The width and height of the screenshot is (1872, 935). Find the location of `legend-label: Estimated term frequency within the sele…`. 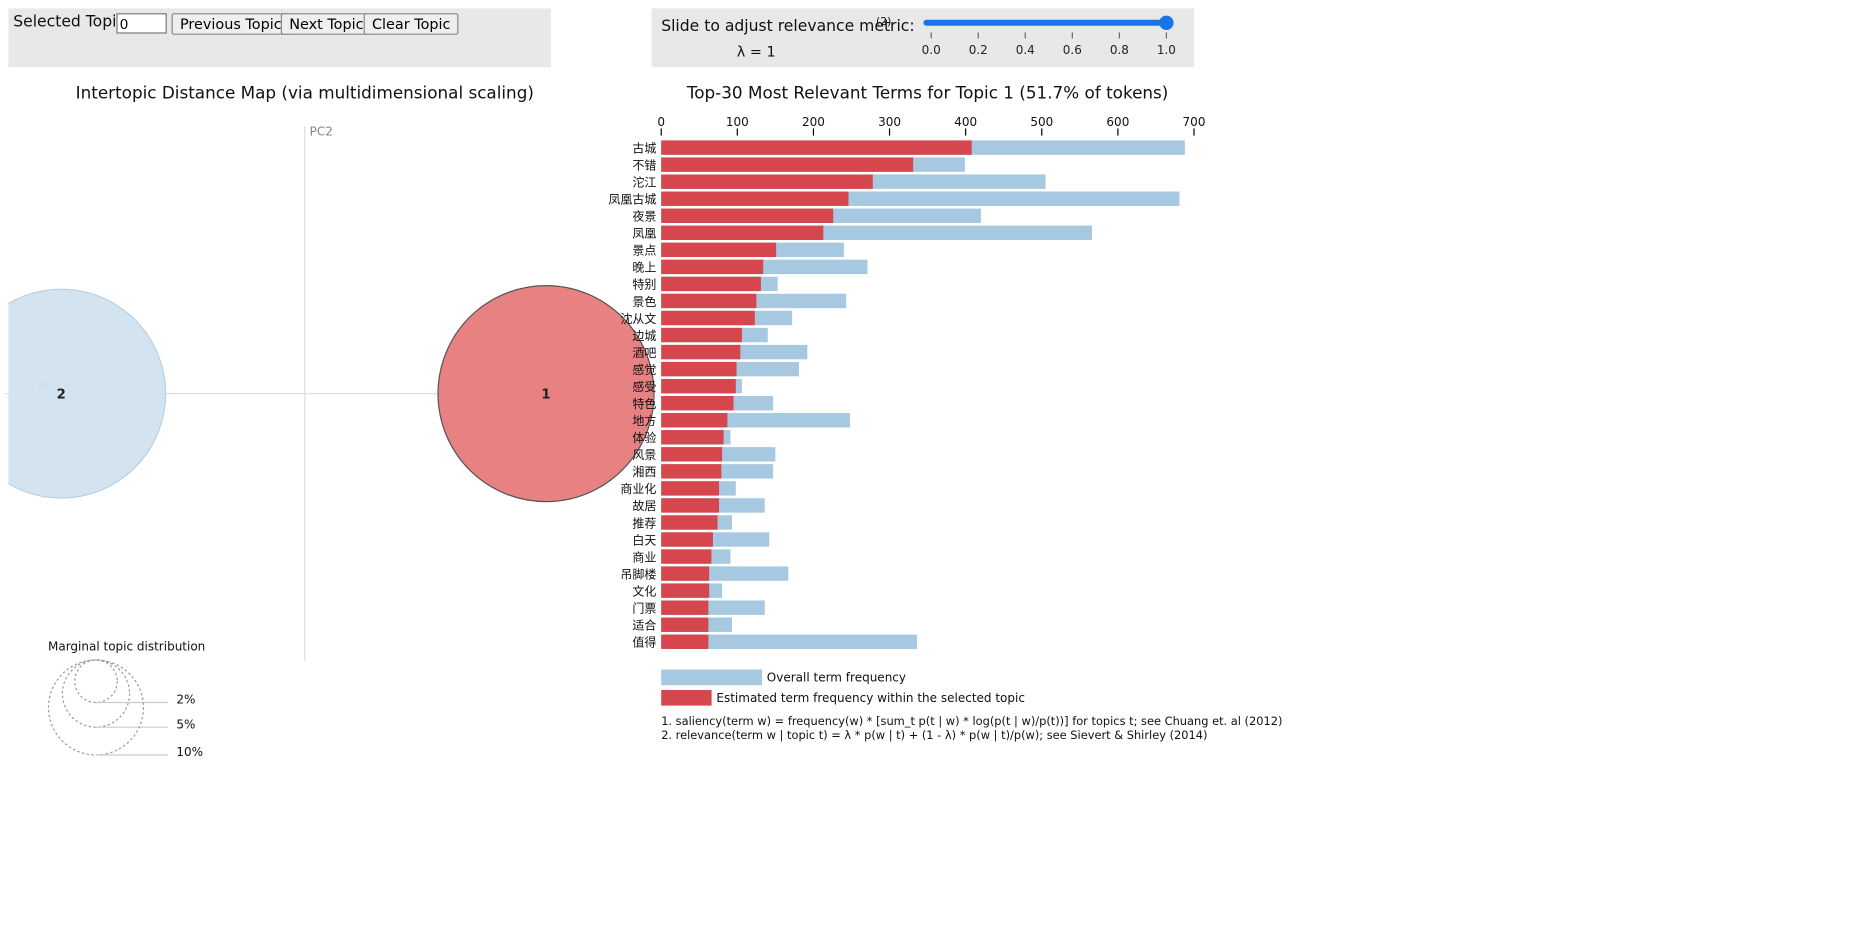

legend-label: Estimated term frequency within the sele… is located at coordinates (870, 698).